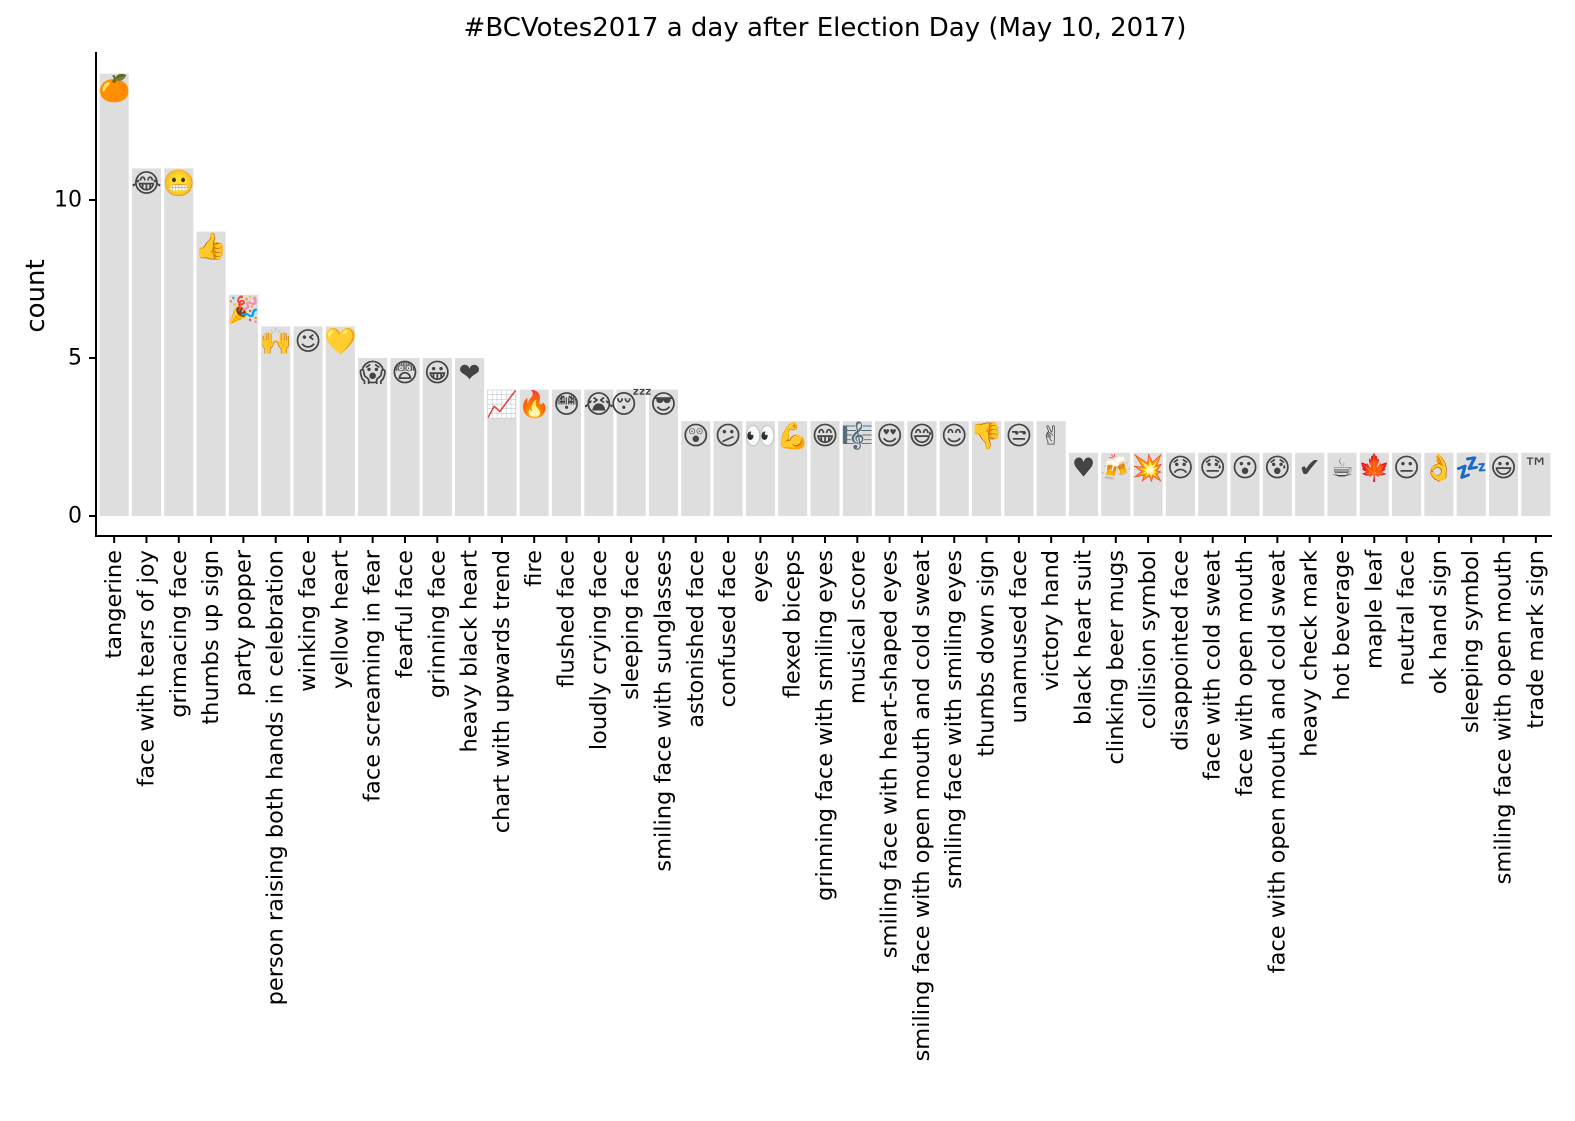 The image size is (1575, 1121). I want to click on x-tick-label-yellow-heart: yellow heart, so click(340, 619).